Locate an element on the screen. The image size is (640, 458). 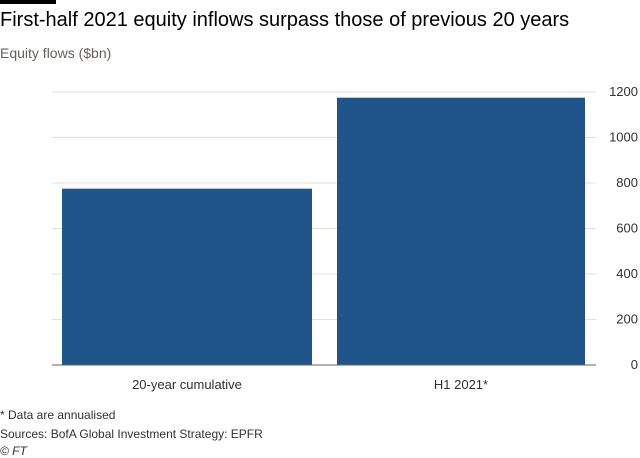
x-tick-label: H1 2021* is located at coordinates (461, 384).